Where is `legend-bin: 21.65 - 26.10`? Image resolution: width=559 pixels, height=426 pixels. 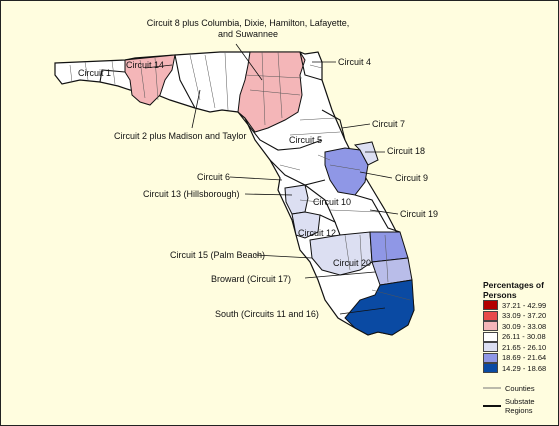
legend-bin: 21.65 - 26.10 is located at coordinates (519, 347).